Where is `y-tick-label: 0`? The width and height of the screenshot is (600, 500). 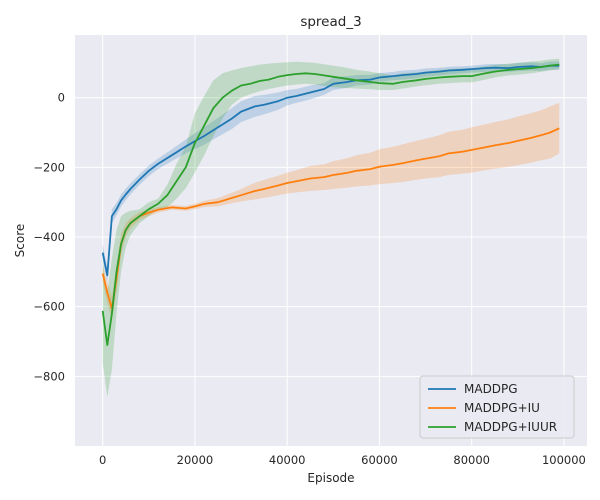 y-tick-label: 0 is located at coordinates (61, 98).